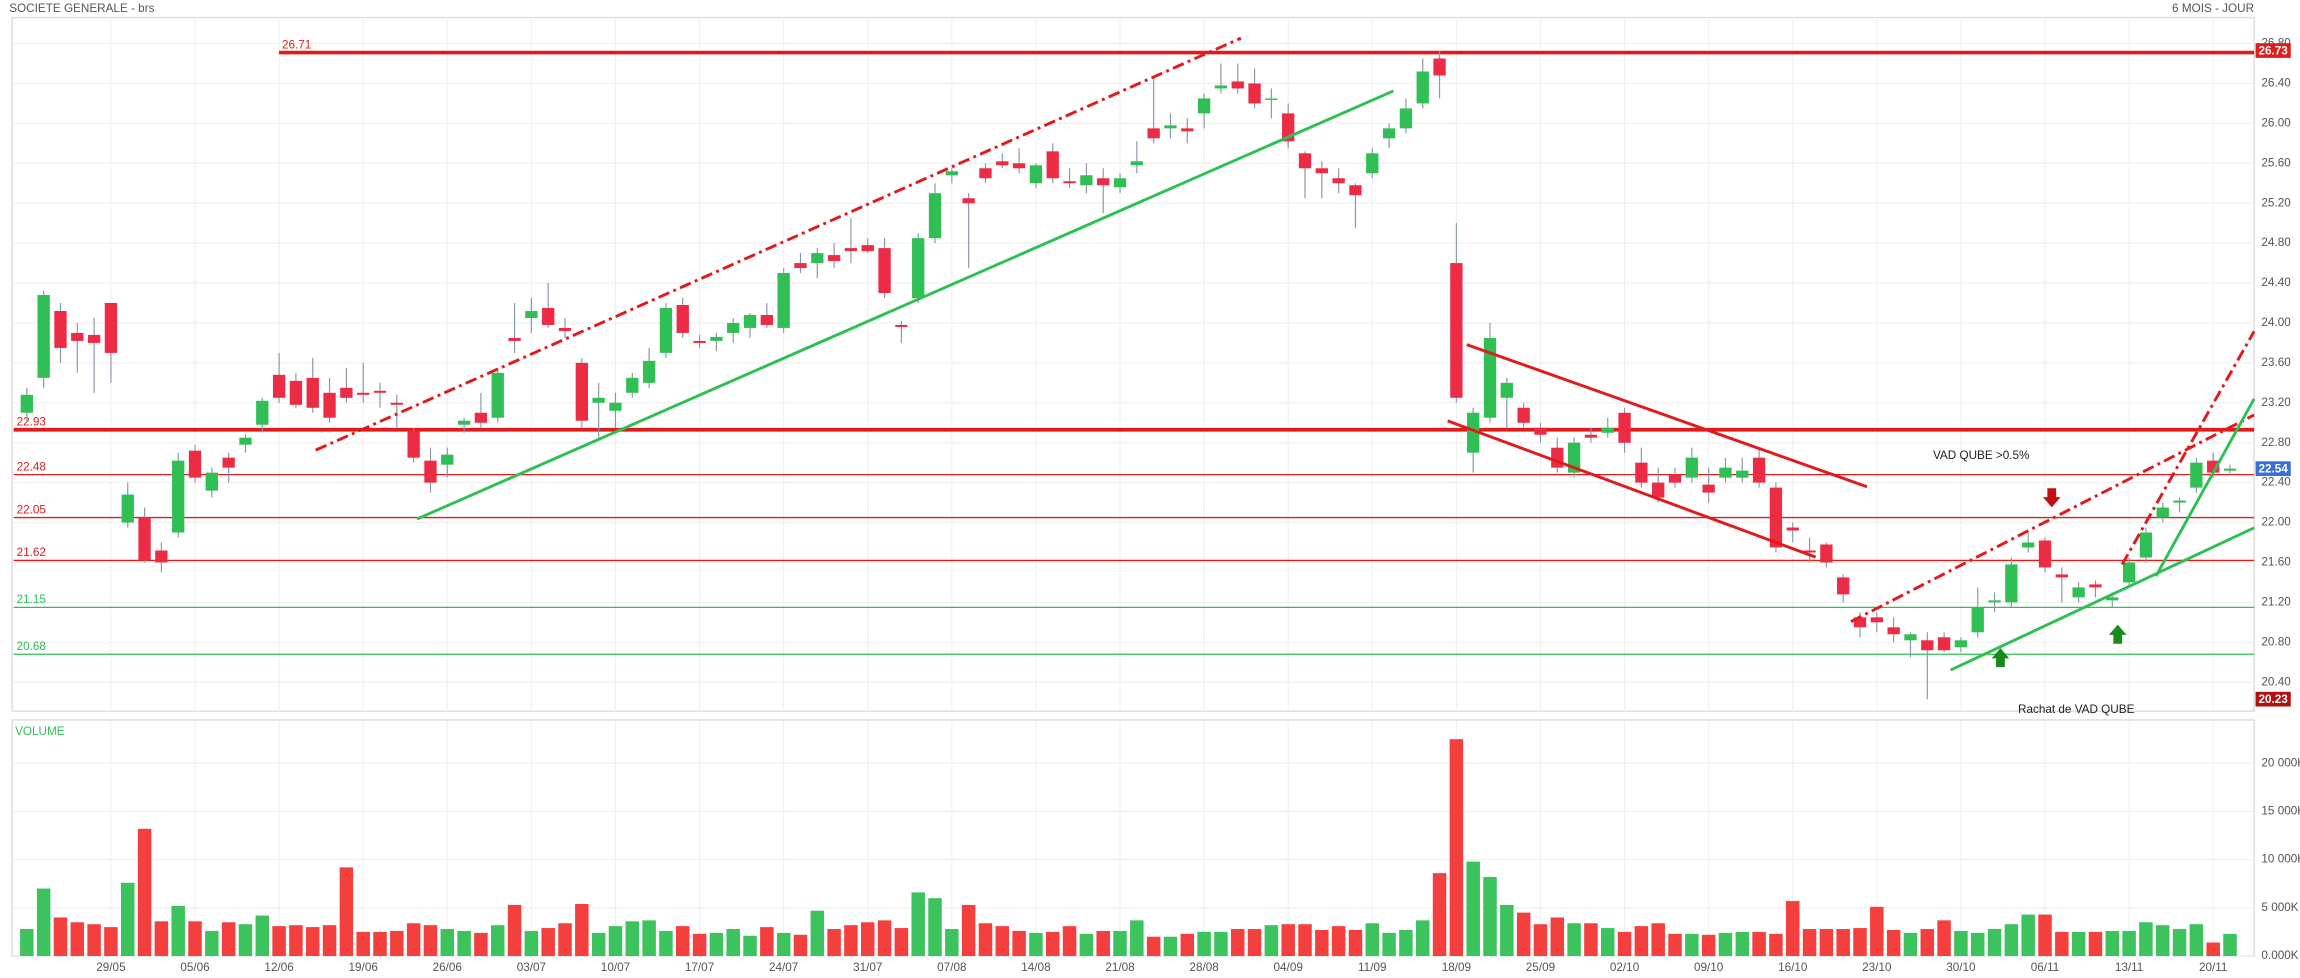 This screenshot has width=2300, height=978. Describe the element at coordinates (2276, 601) in the screenshot. I see `y-tick-label: 21.20` at that location.